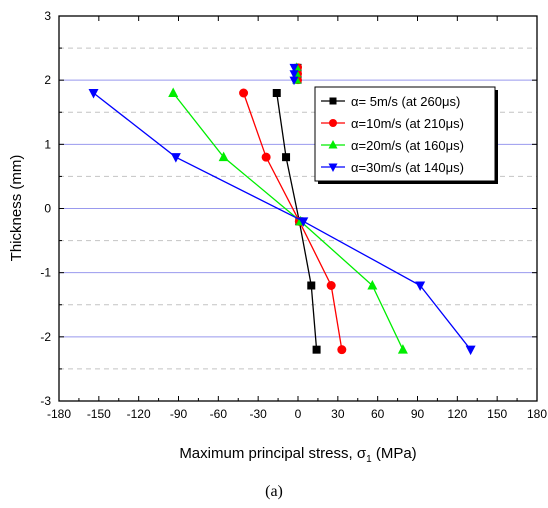 The image size is (548, 508). I want to click on x-tick-label: 90, so click(418, 414).